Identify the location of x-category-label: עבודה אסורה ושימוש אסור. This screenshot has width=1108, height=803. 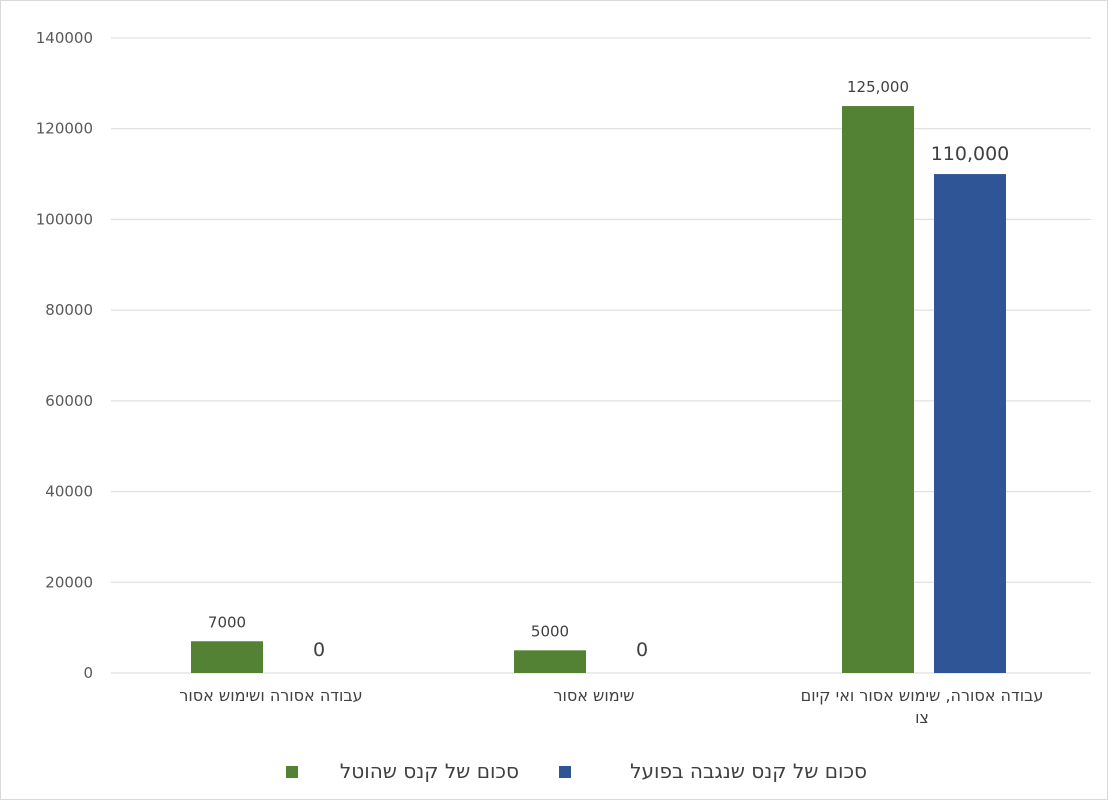
(270, 695).